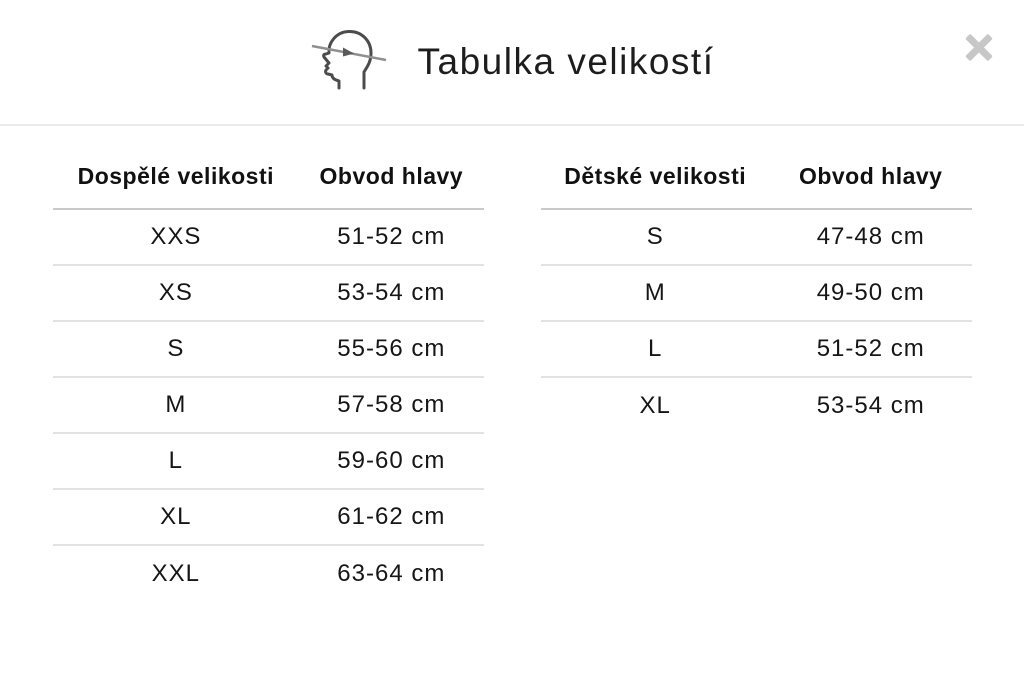 The height and width of the screenshot is (678, 1024). I want to click on table-row: S 47-48 cm, so click(756, 237).